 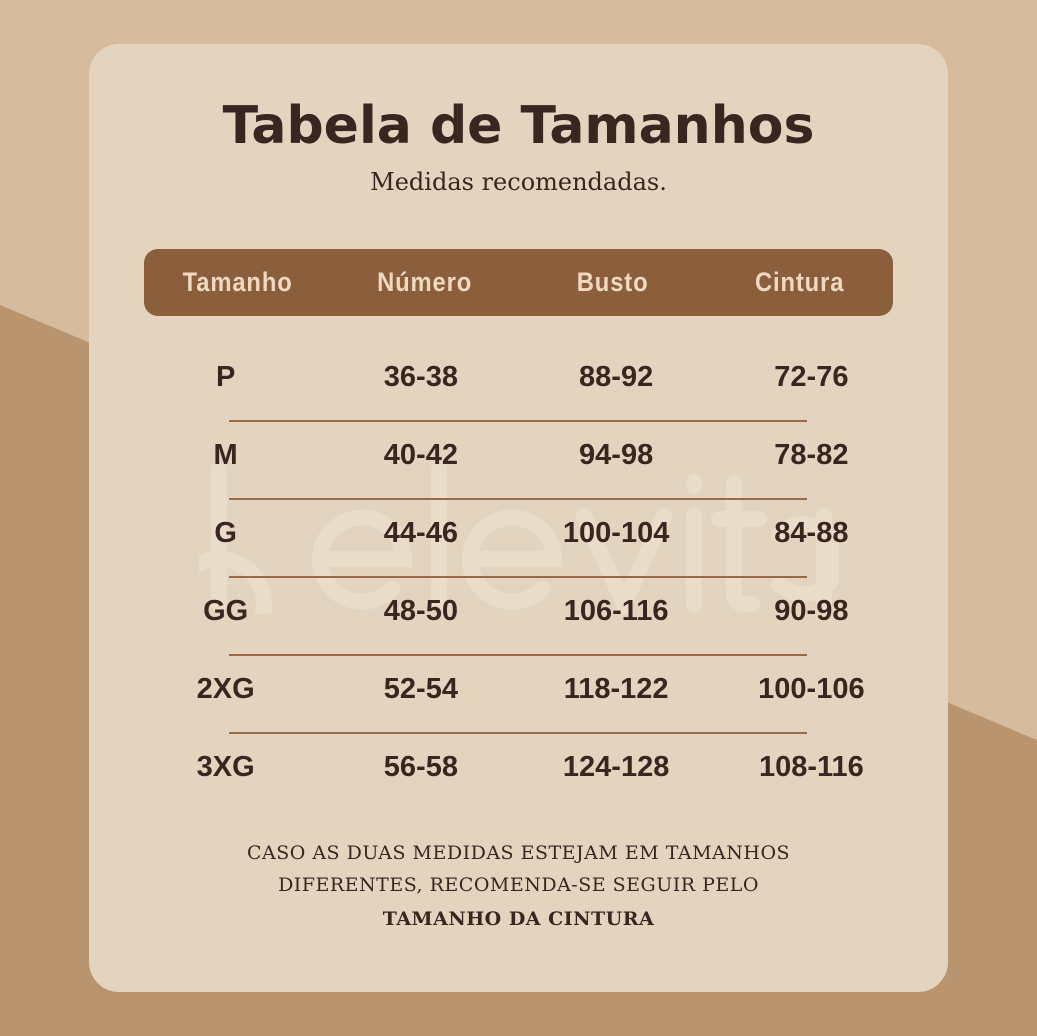 I want to click on cell-numero: 48-50, so click(x=420, y=610).